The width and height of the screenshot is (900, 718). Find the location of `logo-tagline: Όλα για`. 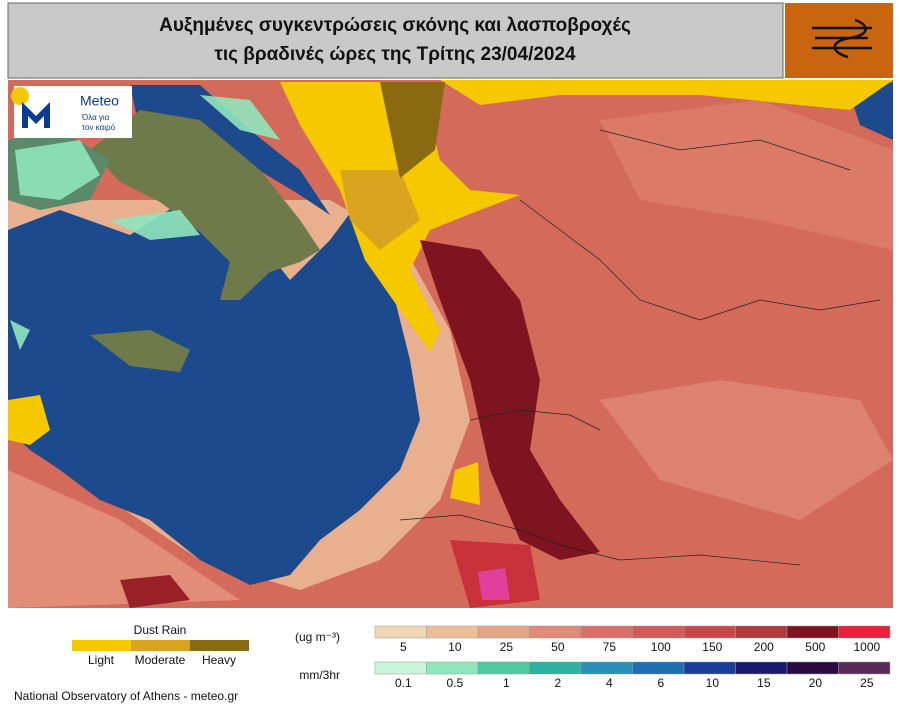

logo-tagline: Όλα για is located at coordinates (95, 117).